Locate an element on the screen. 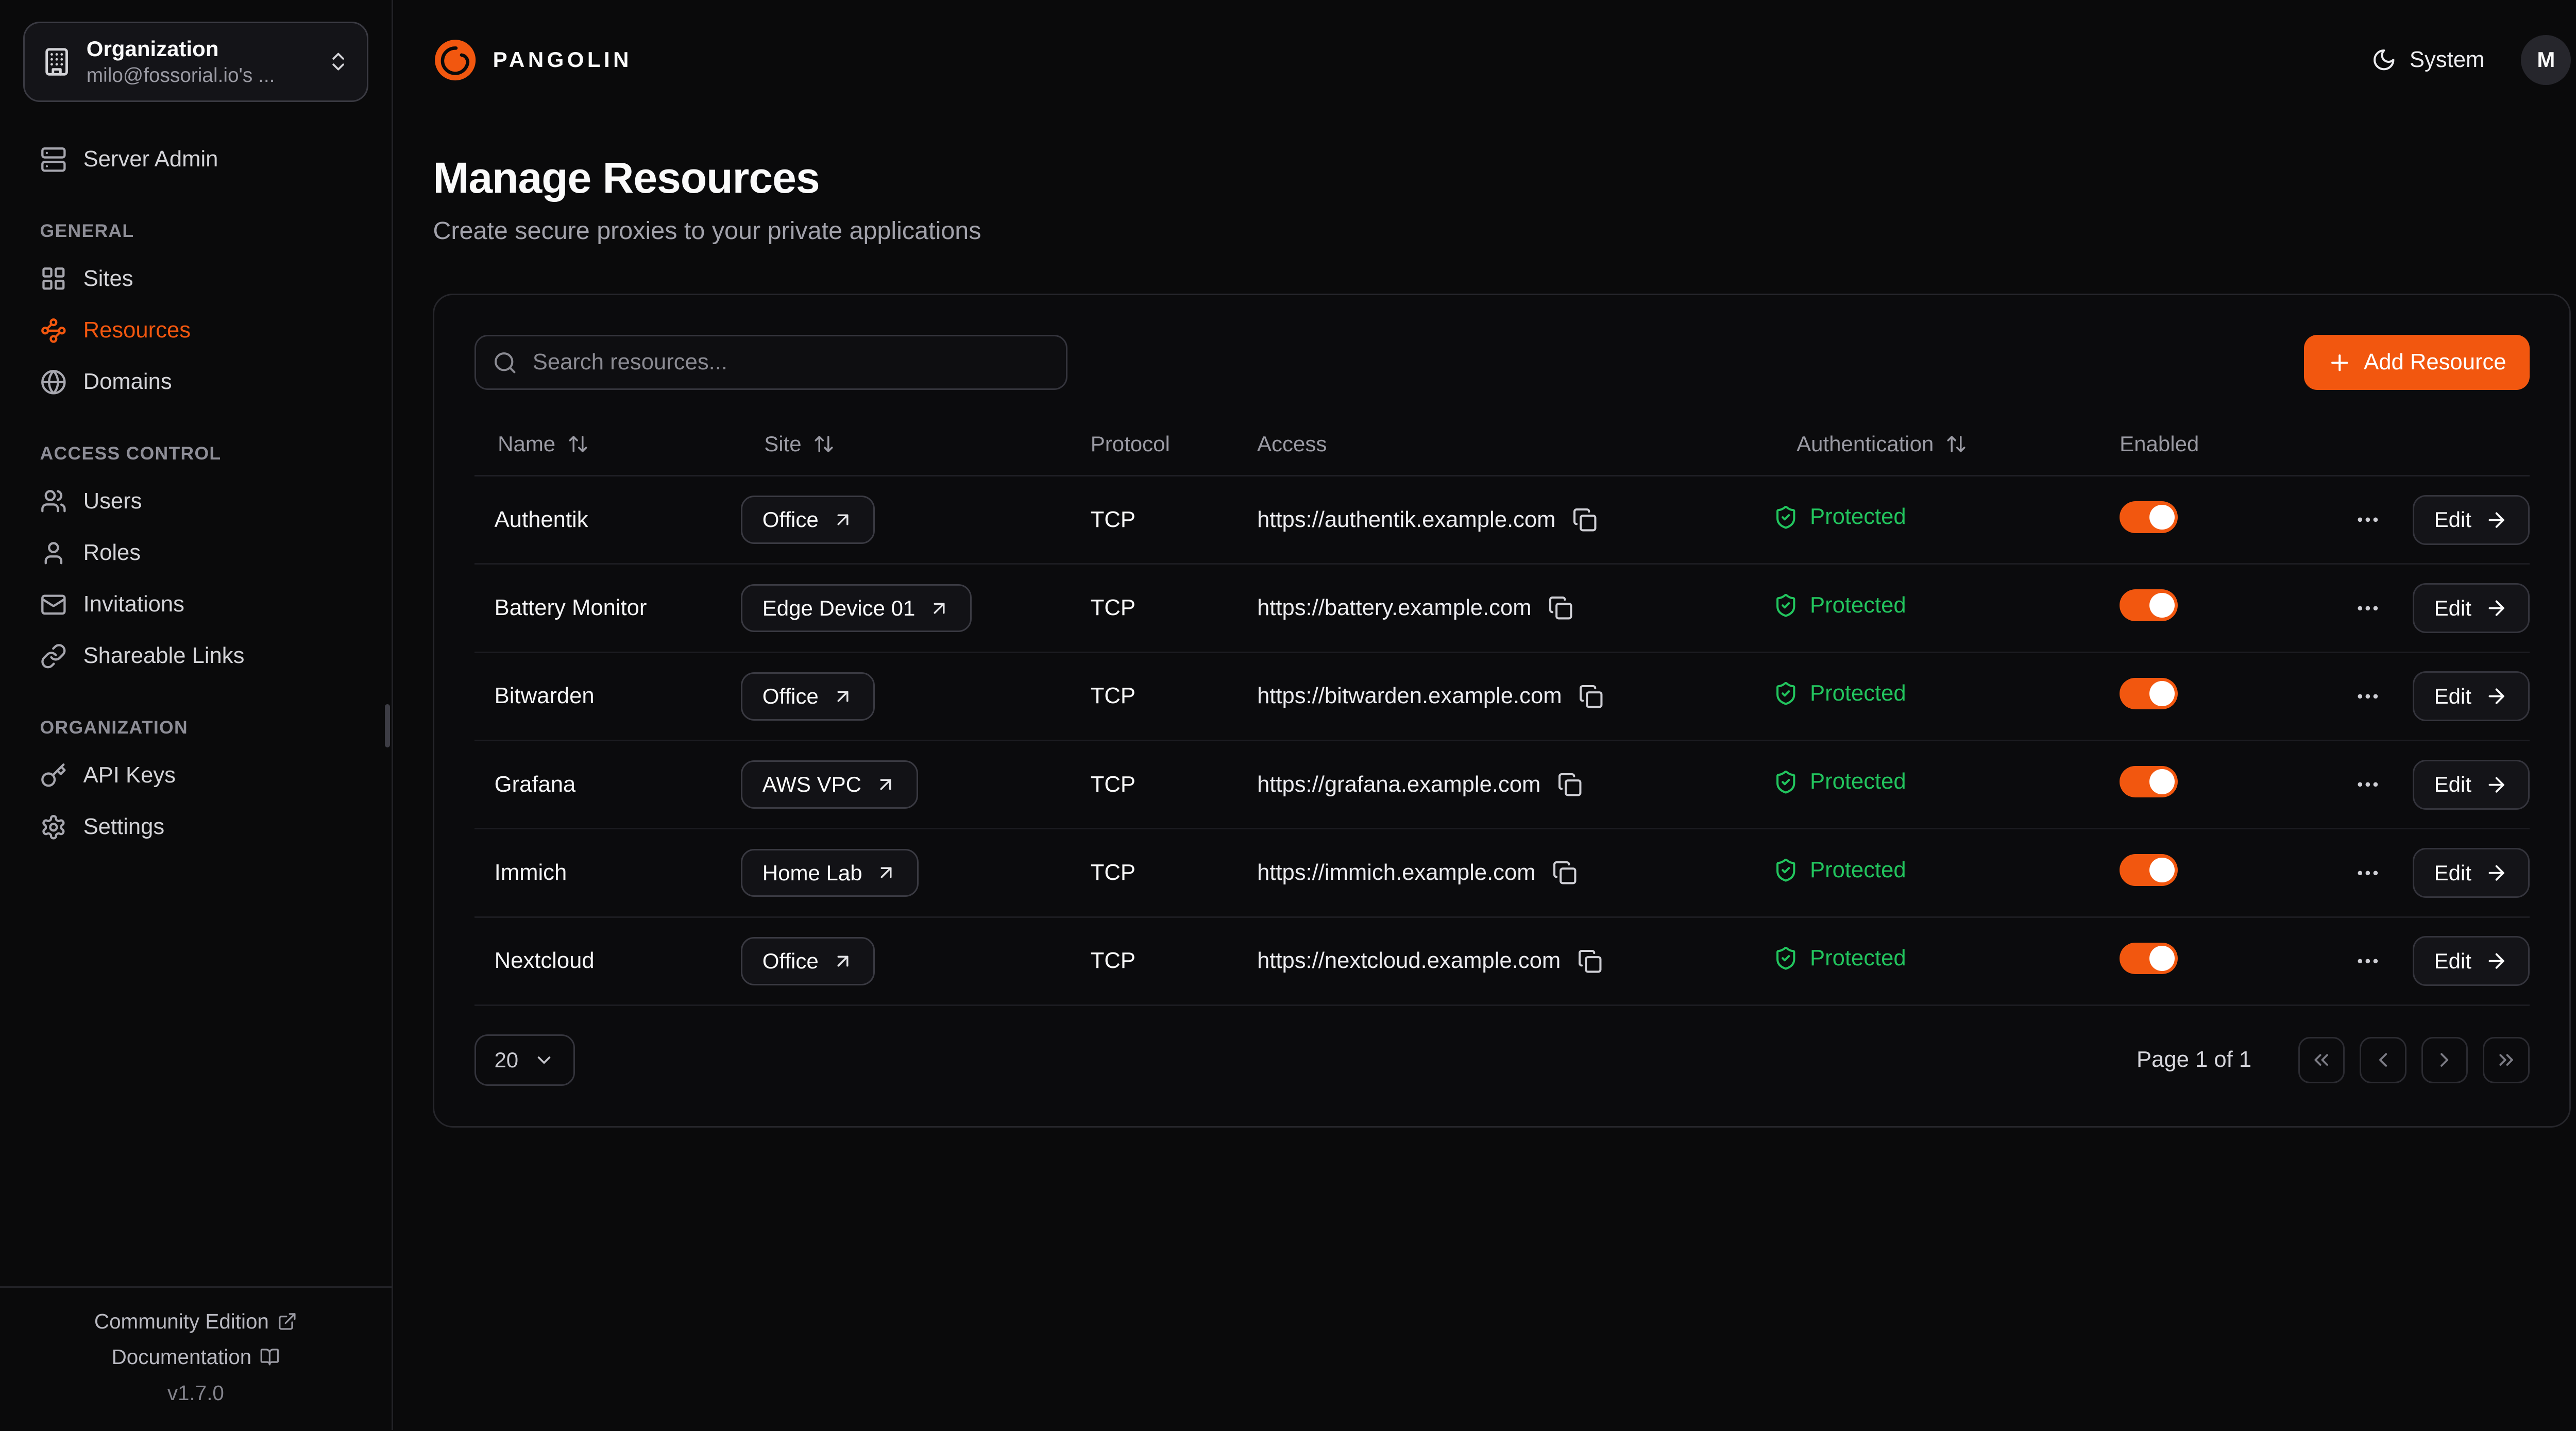 The height and width of the screenshot is (1431, 2576). add-resource-button: Add Resource is located at coordinates (2416, 362).